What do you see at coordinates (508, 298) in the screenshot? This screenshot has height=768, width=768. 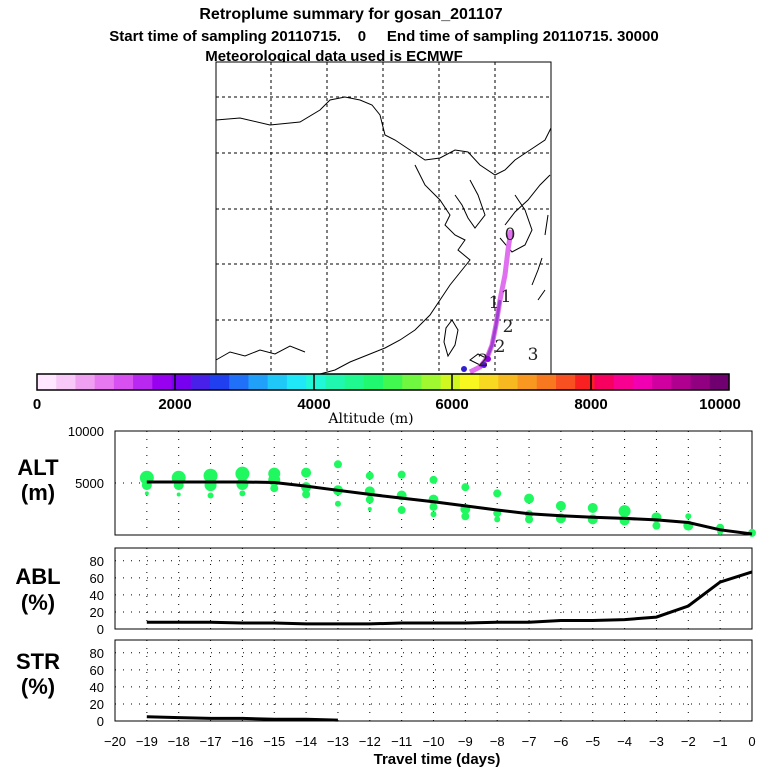 I see `day-labels: 0 1 1 2 2 2 3` at bounding box center [508, 298].